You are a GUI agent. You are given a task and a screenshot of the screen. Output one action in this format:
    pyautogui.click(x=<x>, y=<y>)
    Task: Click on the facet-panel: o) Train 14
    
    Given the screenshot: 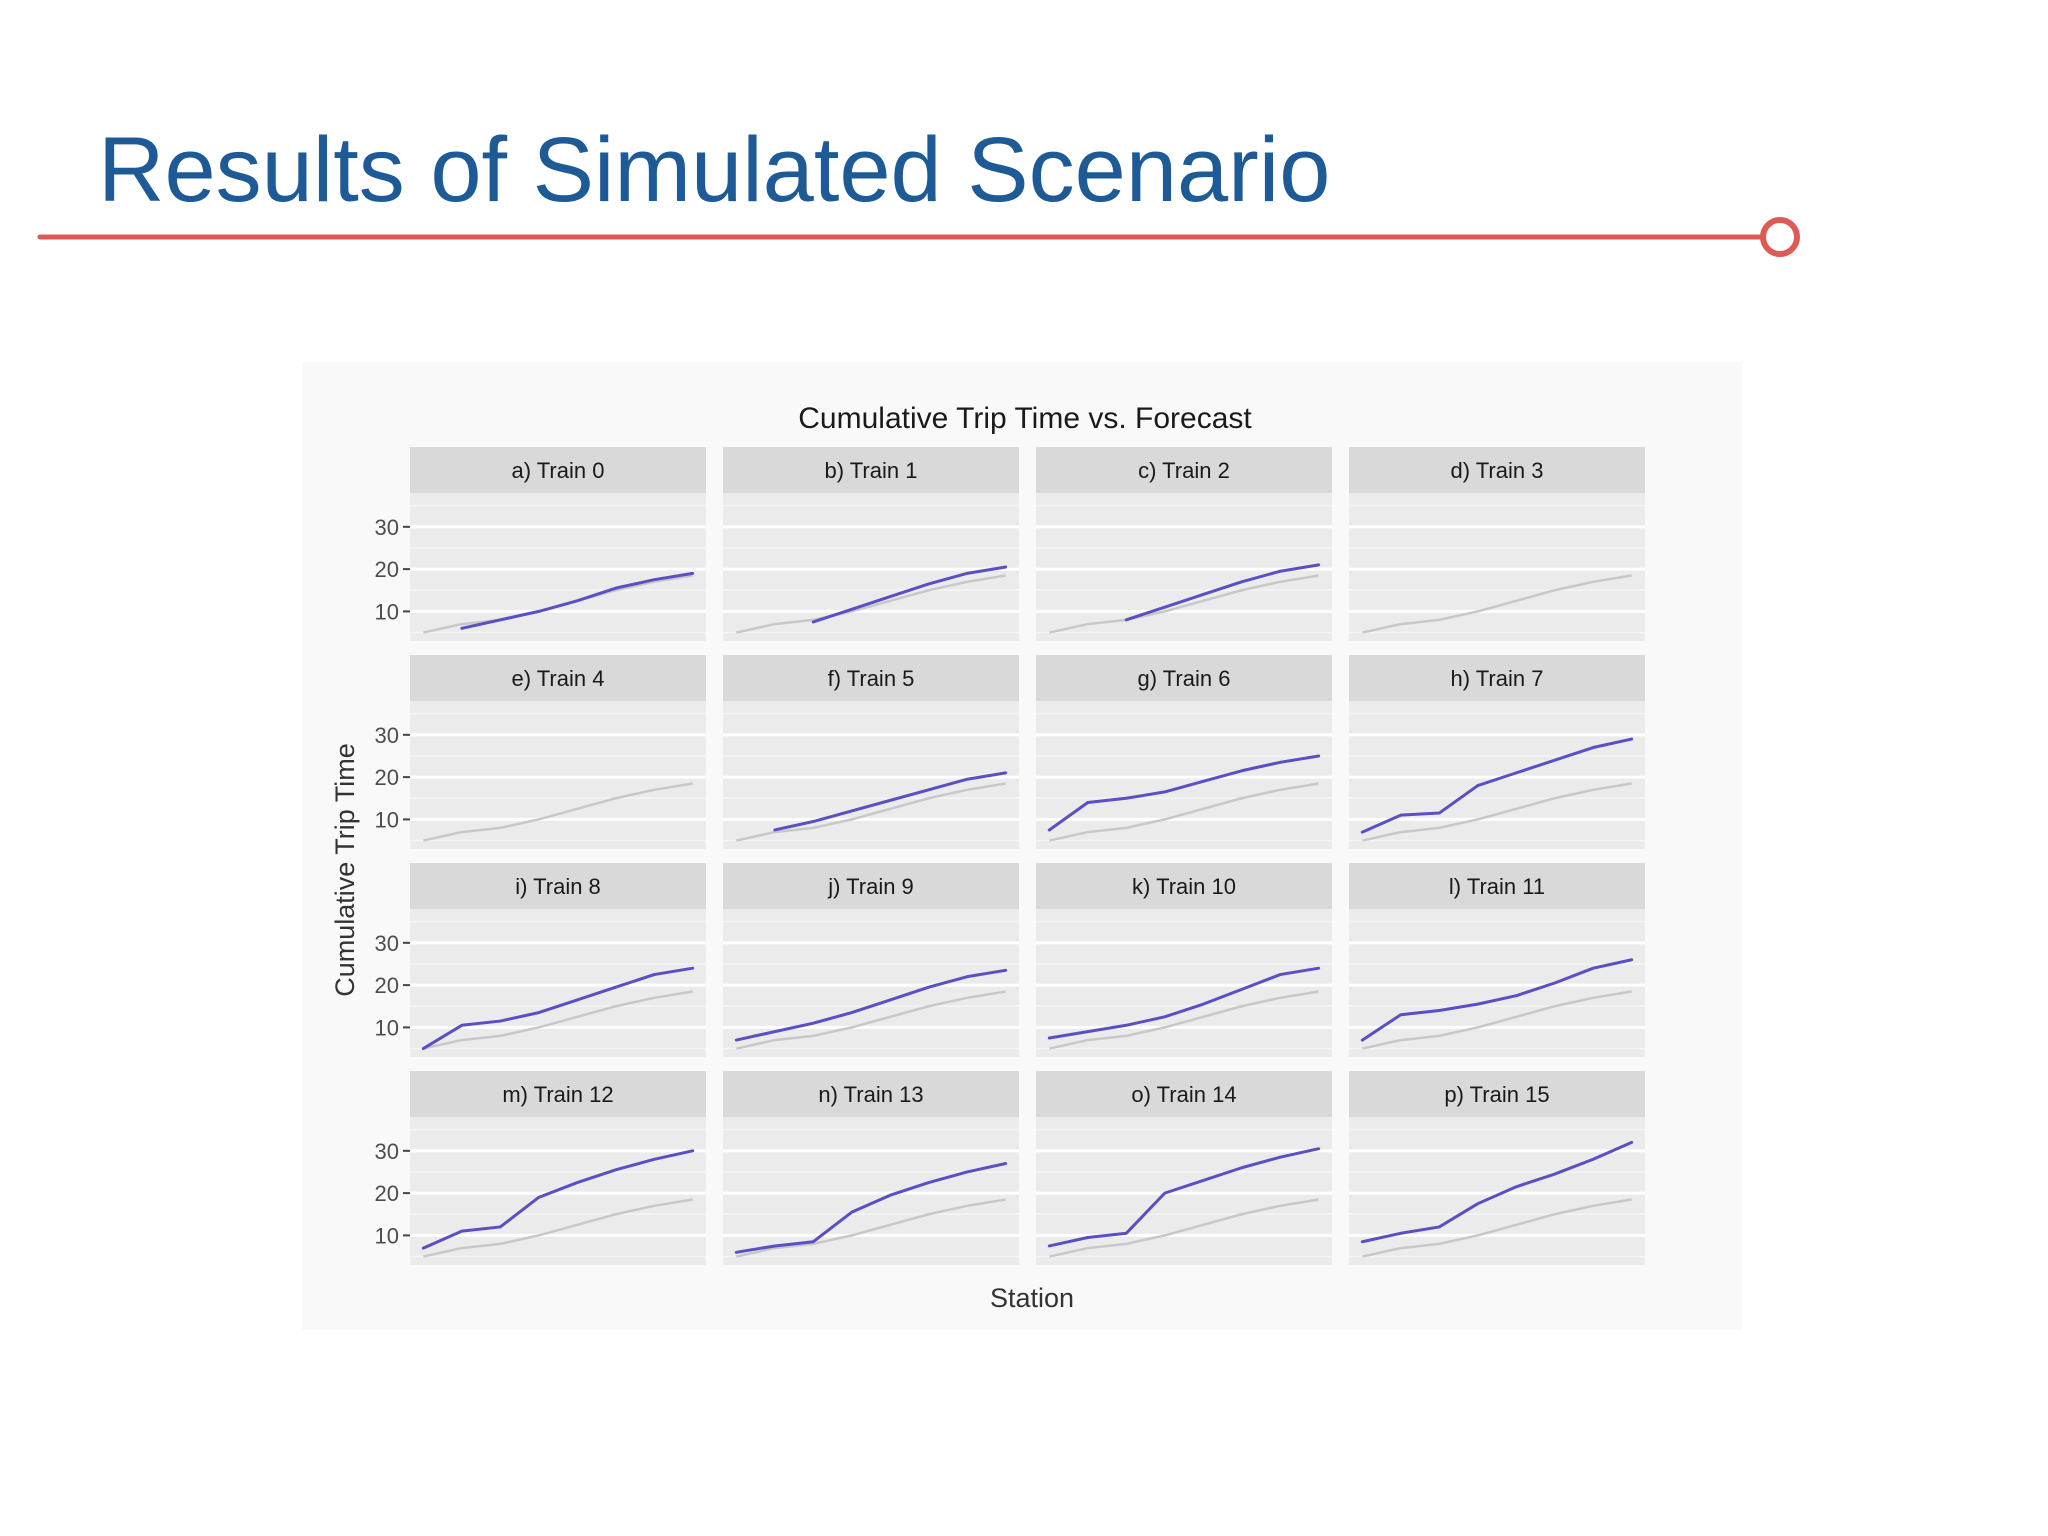 What is the action you would take?
    pyautogui.click(x=1184, y=1168)
    